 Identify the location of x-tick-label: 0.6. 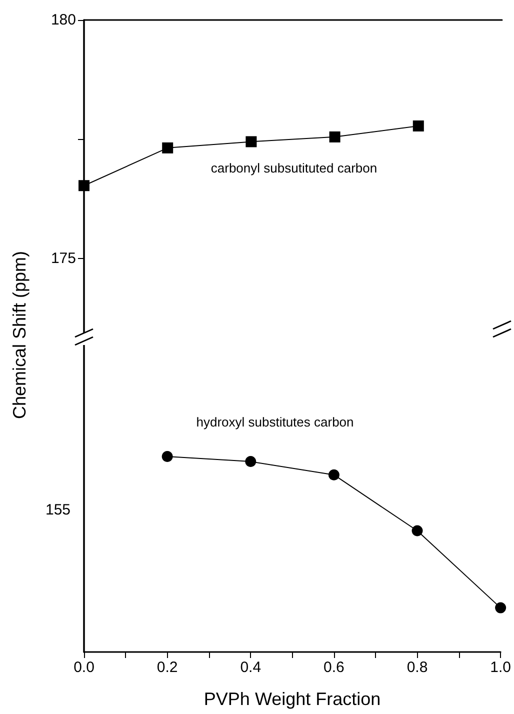
(334, 667).